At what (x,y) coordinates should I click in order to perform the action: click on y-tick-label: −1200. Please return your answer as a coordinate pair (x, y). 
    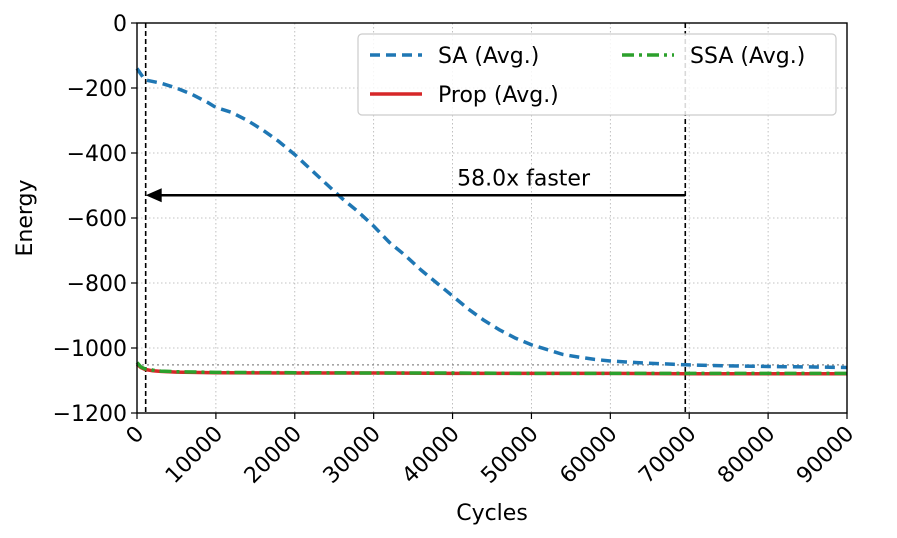
    Looking at the image, I should click on (90, 414).